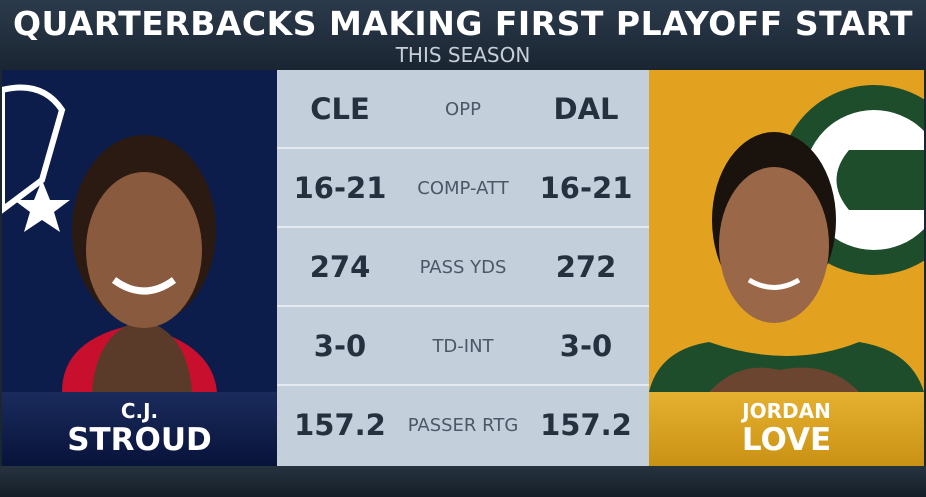 This screenshot has height=497, width=926. Describe the element at coordinates (586, 188) in the screenshot. I see `right-value: 16-21` at that location.